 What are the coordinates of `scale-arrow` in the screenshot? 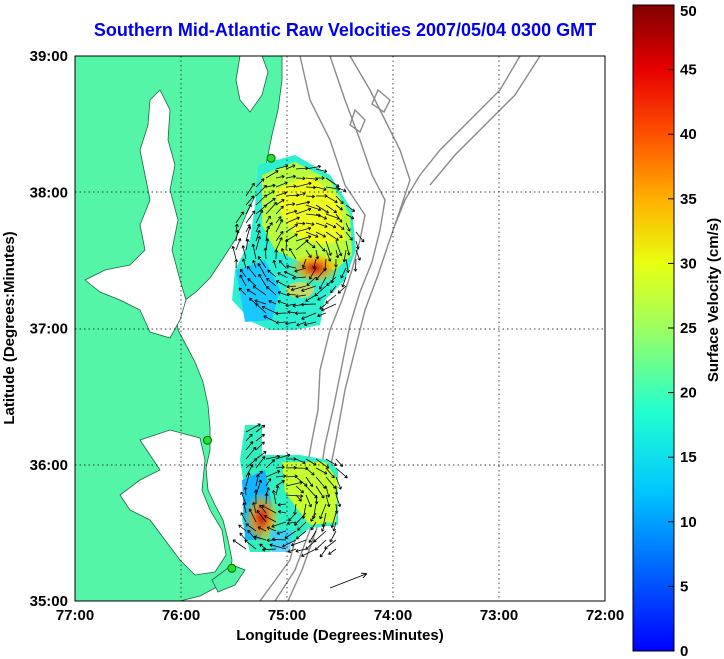 It's located at (347, 581).